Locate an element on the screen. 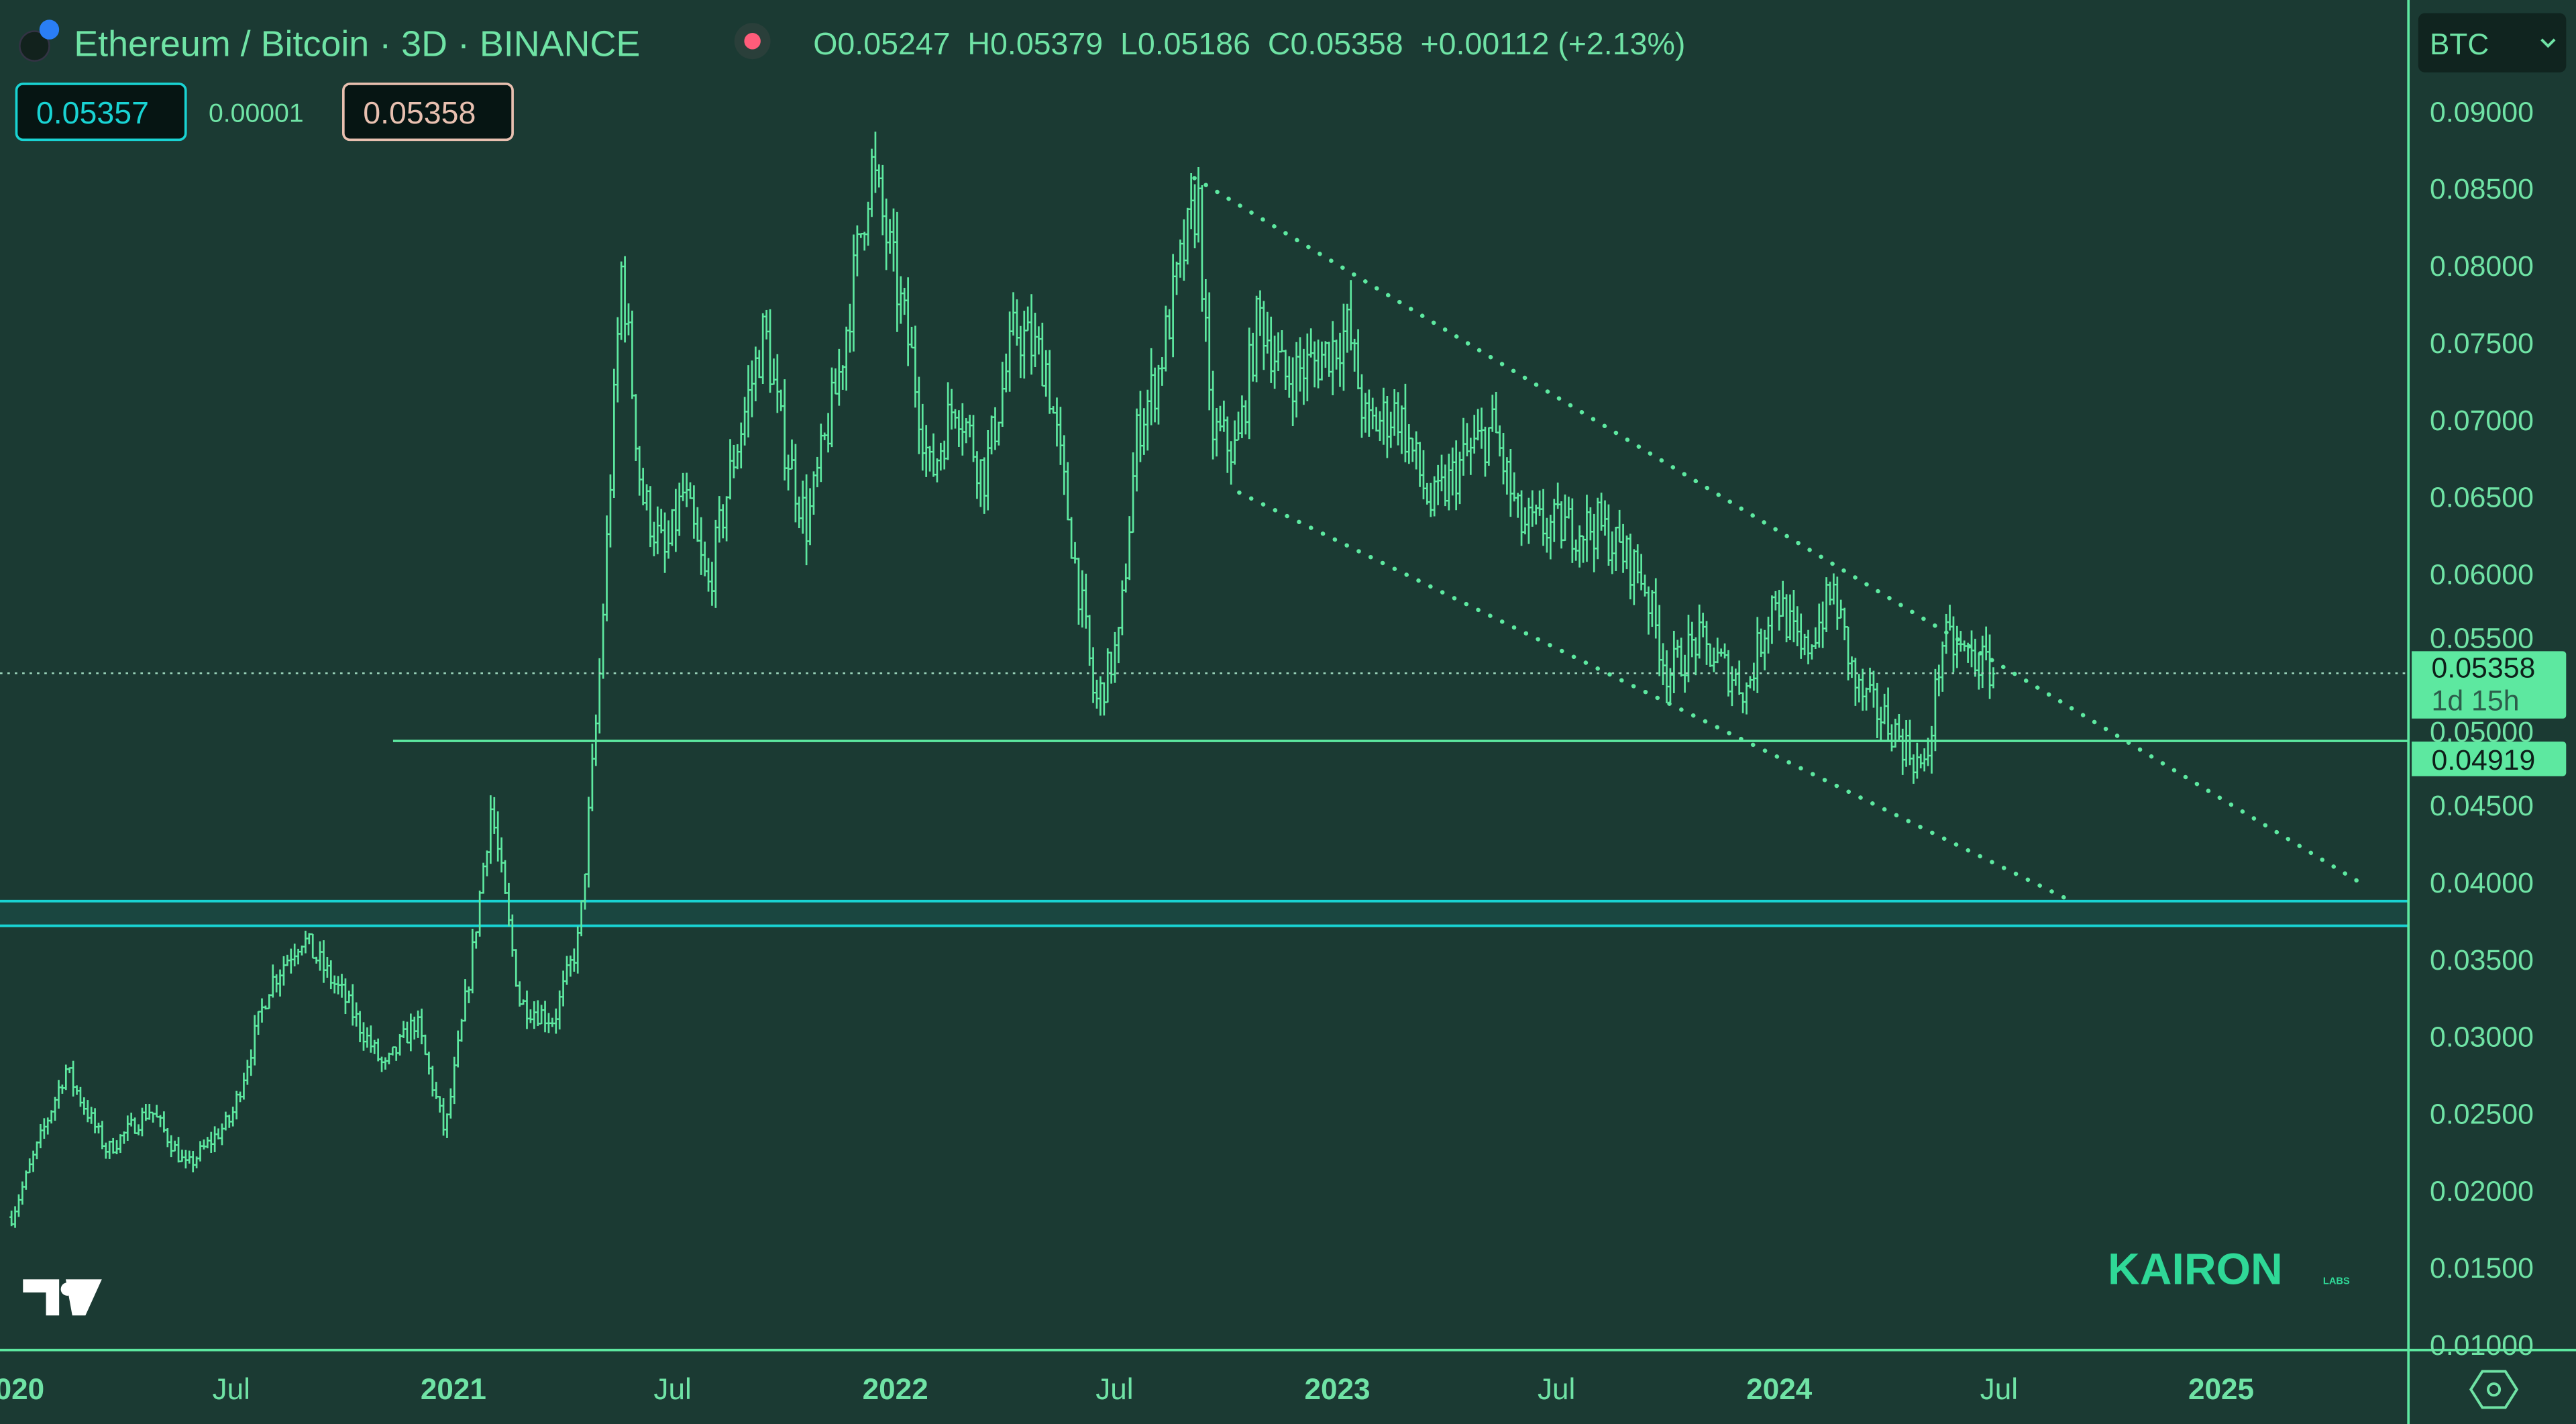  ask-price: 0.05358 is located at coordinates (419, 112).